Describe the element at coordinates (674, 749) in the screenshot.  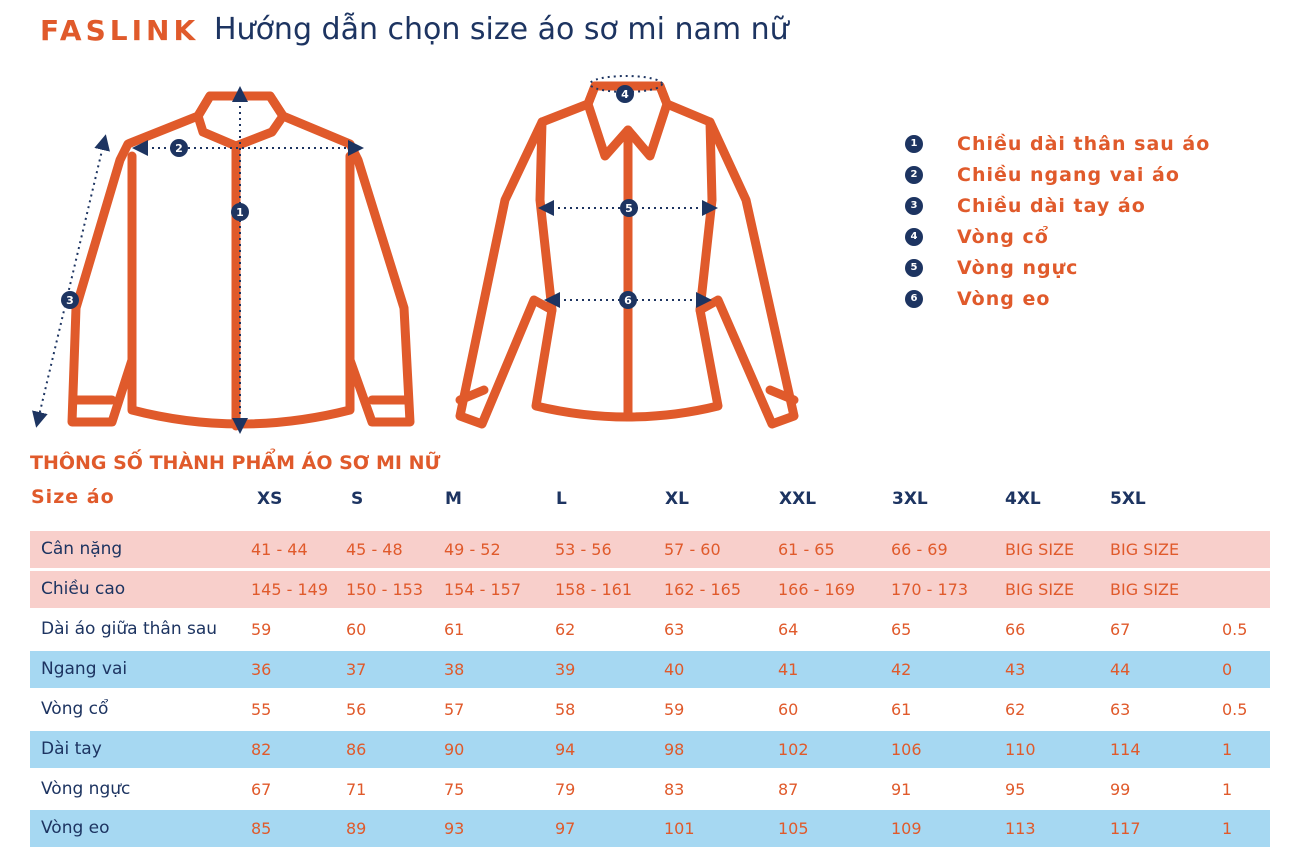
I see `table-cell: 98` at that location.